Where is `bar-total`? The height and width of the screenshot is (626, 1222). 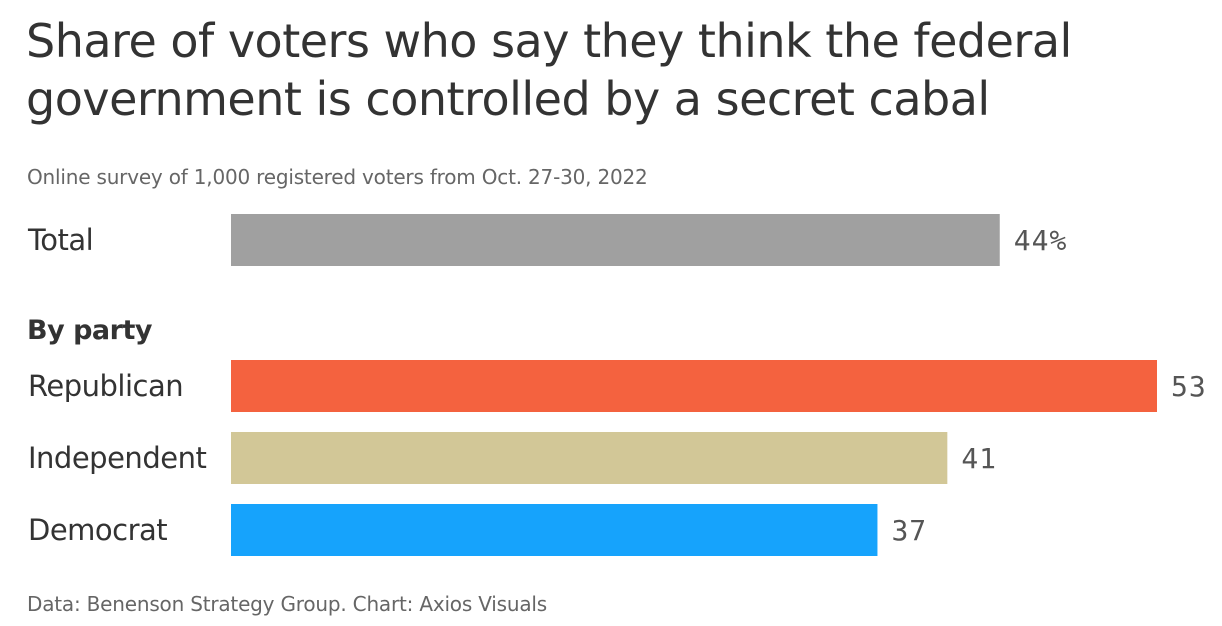 bar-total is located at coordinates (615, 240).